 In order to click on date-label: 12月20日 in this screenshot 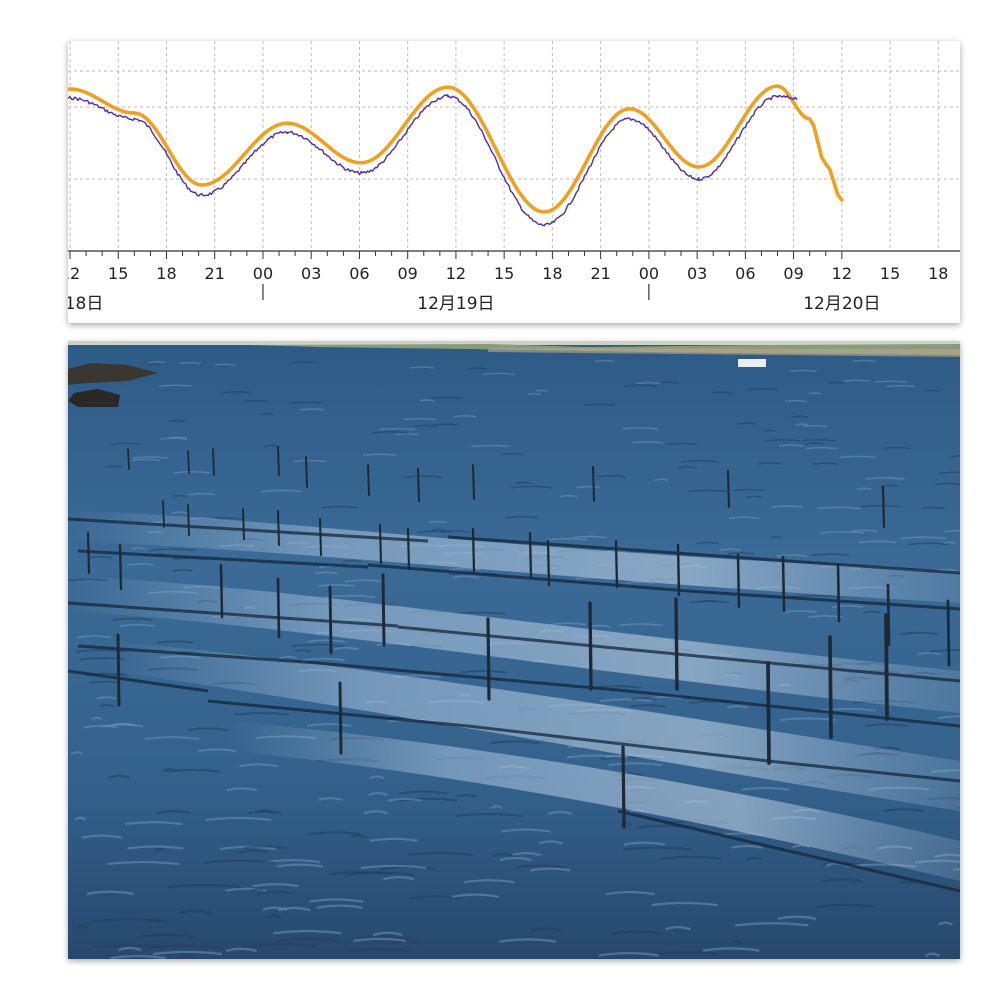, I will do `click(841, 304)`.